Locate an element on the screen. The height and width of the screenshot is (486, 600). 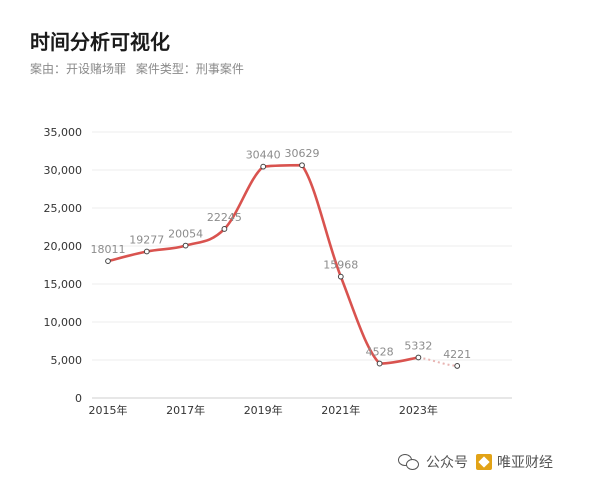
brand-logo-icon is located at coordinates (484, 462).